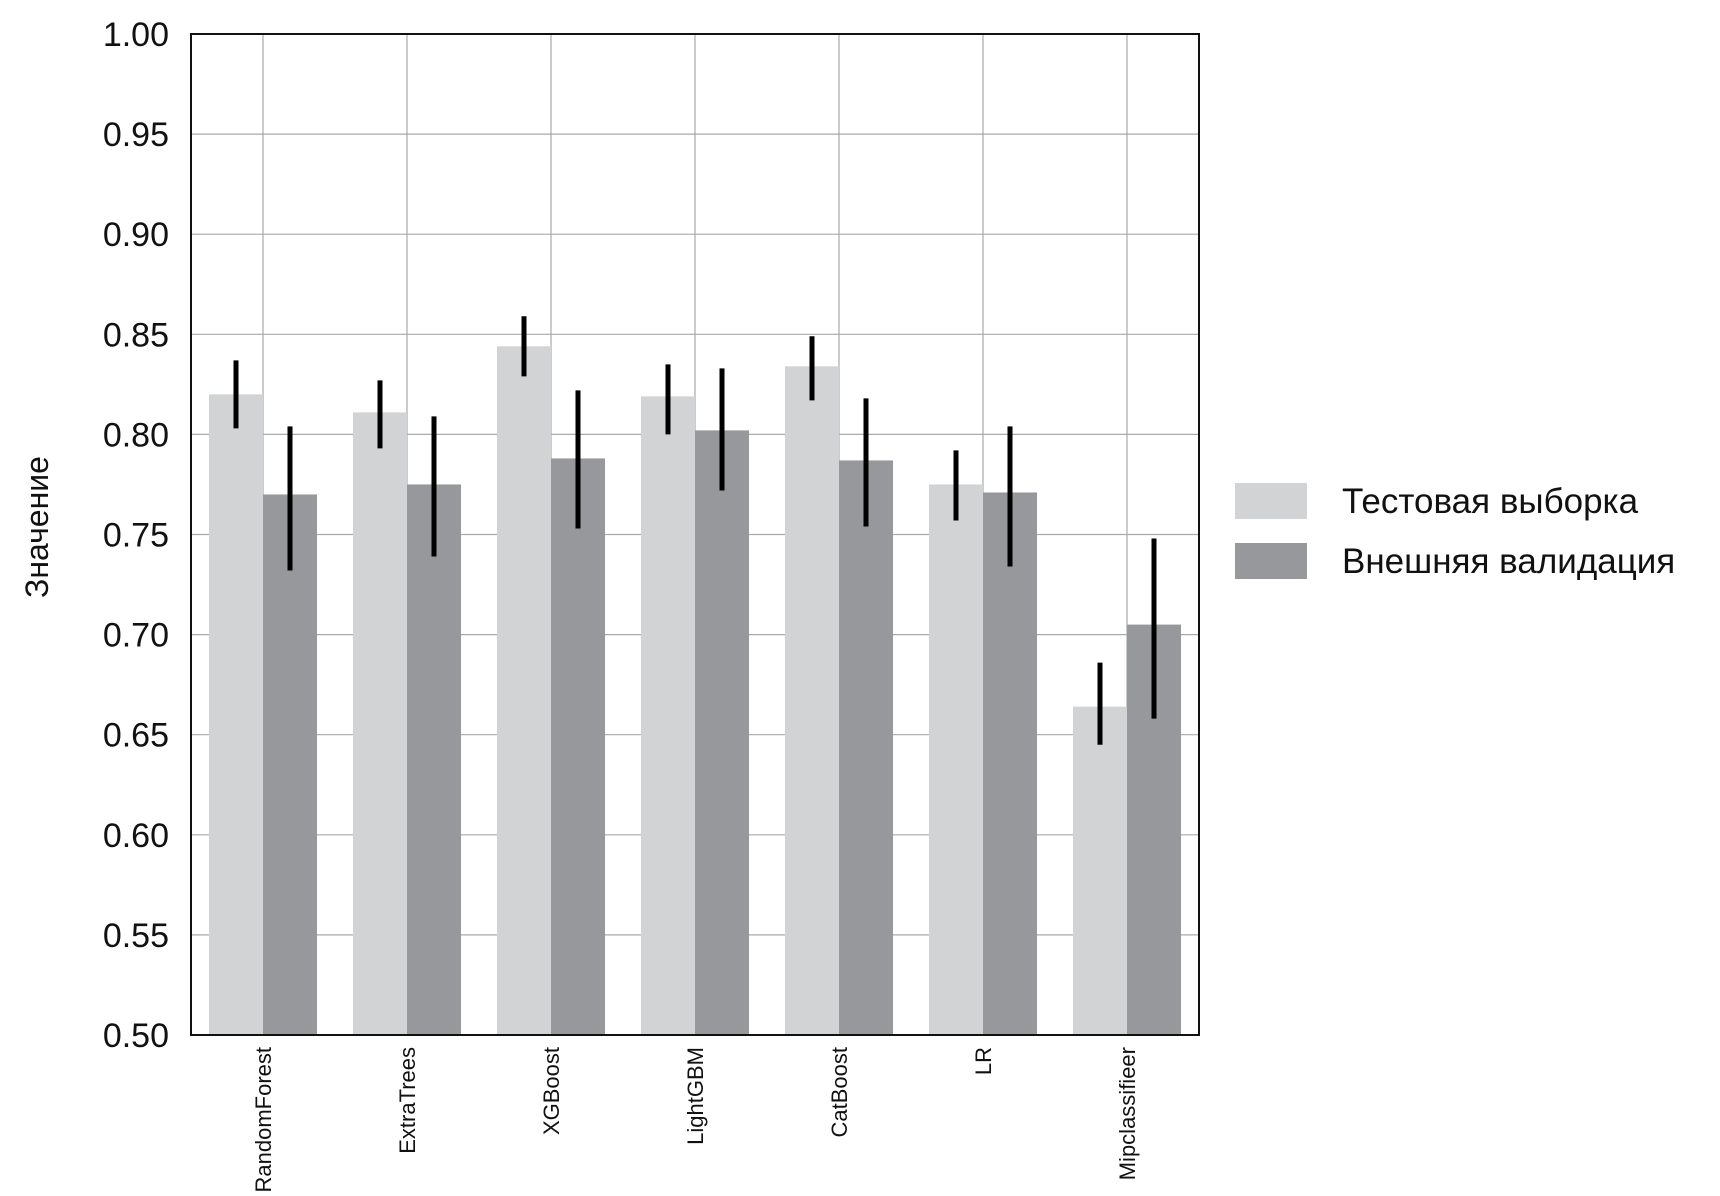  What do you see at coordinates (136, 235) in the screenshot?
I see `y-tick-label: 0.90` at bounding box center [136, 235].